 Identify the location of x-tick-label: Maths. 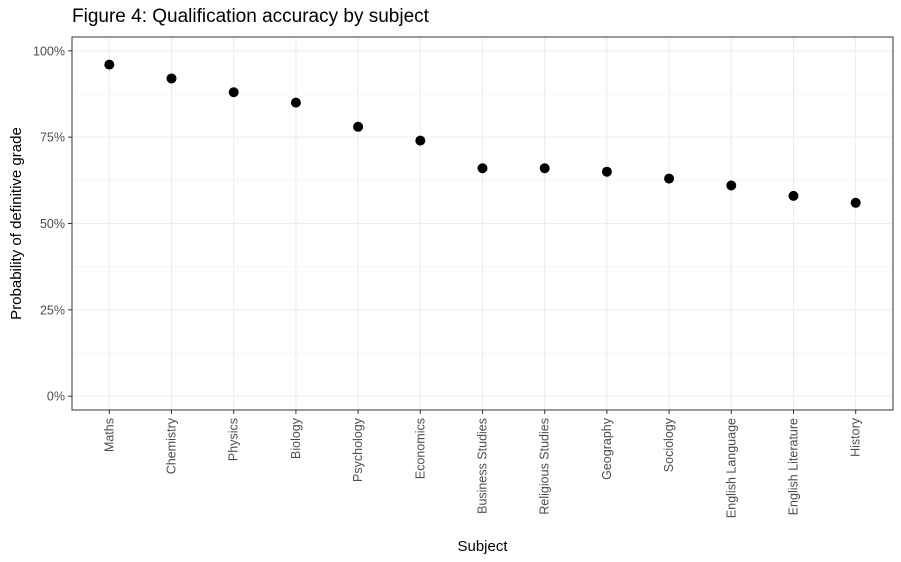
(109, 435).